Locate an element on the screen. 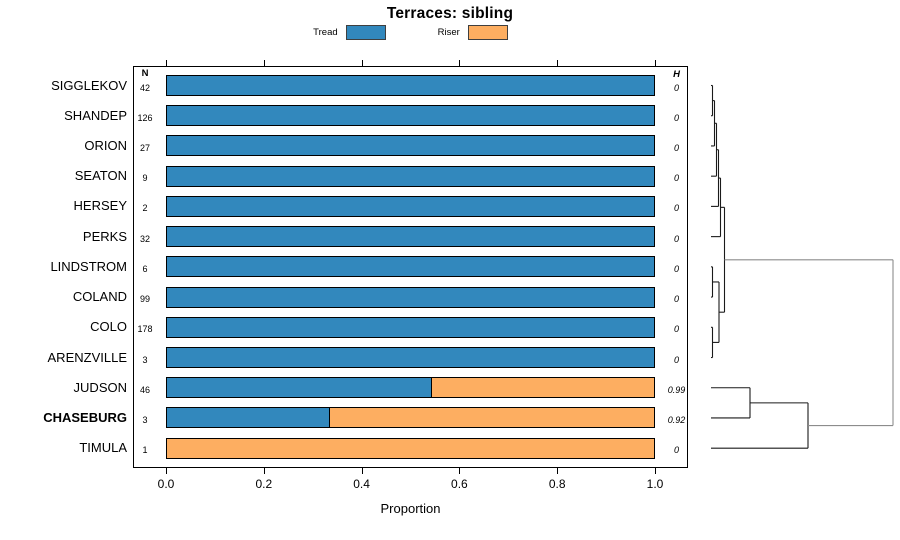 The height and width of the screenshot is (540, 900). legend-label: Riser is located at coordinates (448, 32).